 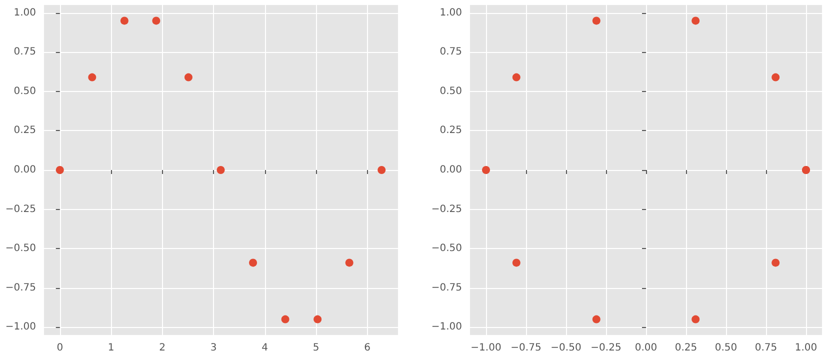 What do you see at coordinates (162, 348) in the screenshot?
I see `x-tick-label: 2` at bounding box center [162, 348].